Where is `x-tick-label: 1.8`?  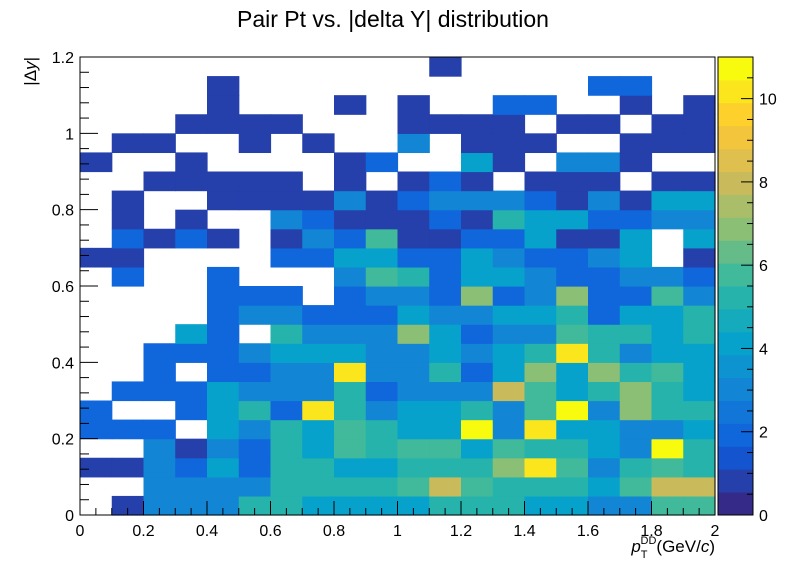 x-tick-label: 1.8 is located at coordinates (651, 531).